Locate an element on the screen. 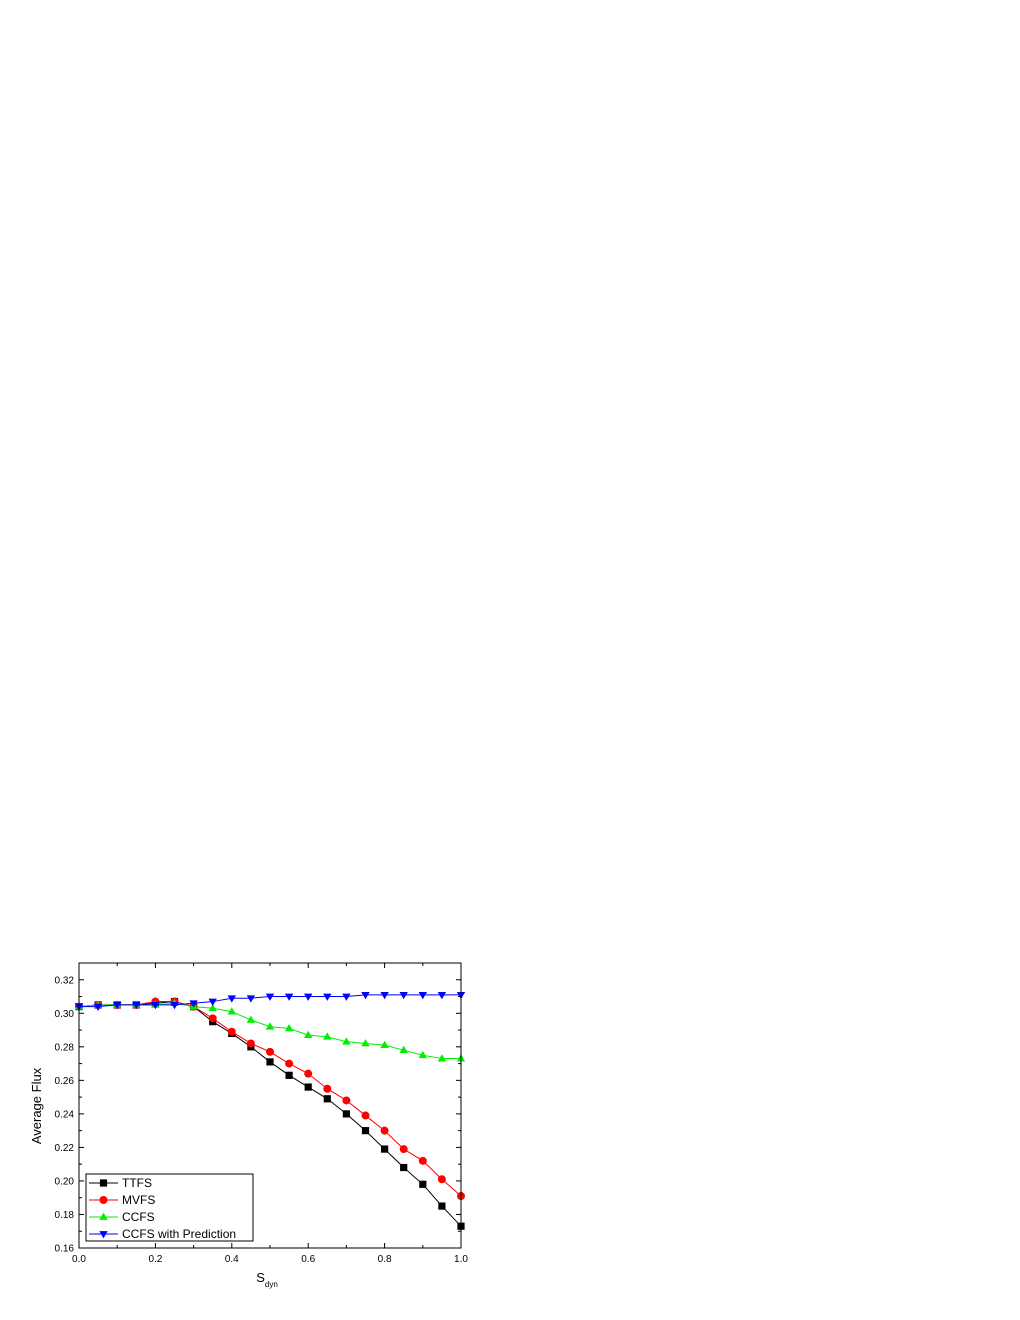 The height and width of the screenshot is (1320, 1020). y-tick-label: 0.16 is located at coordinates (65, 1249).